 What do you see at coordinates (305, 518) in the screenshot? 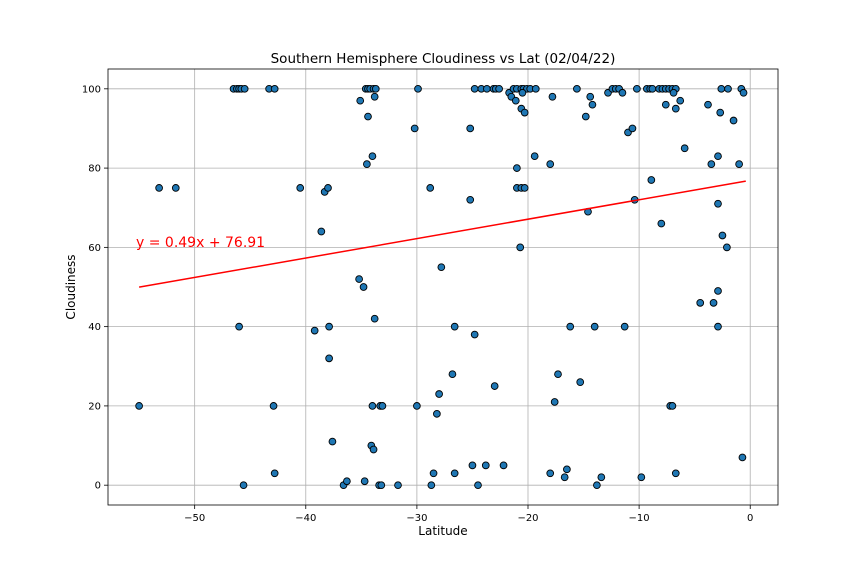
I see `x-tick-label: −40` at bounding box center [305, 518].